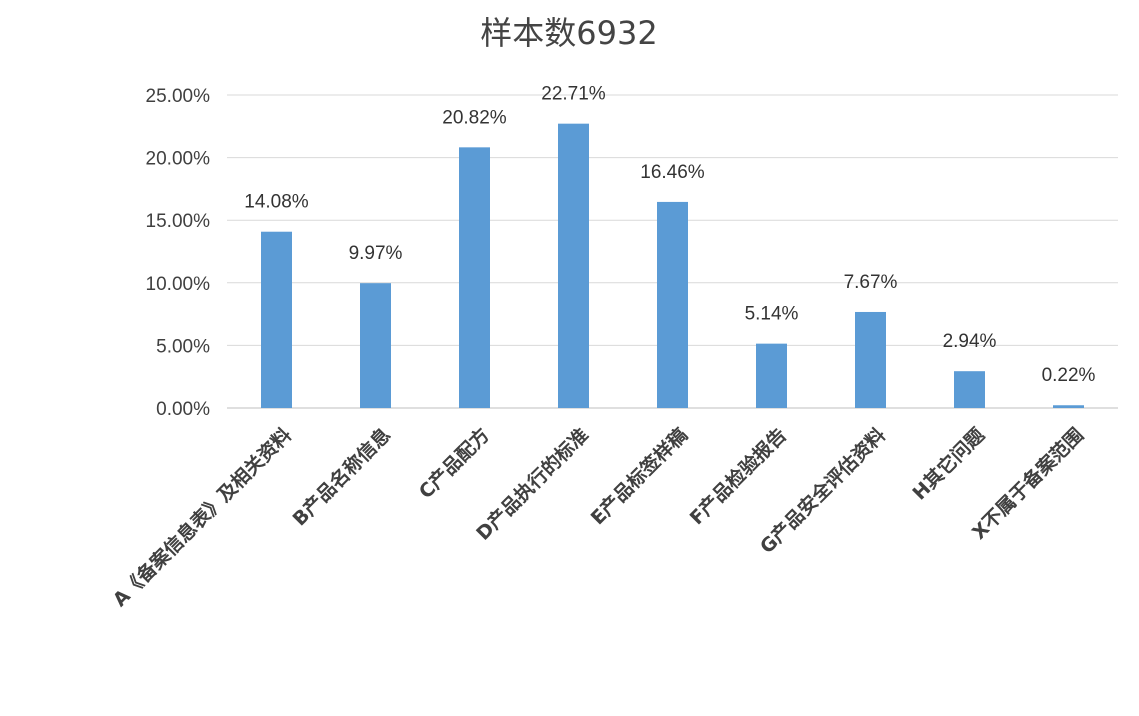 This screenshot has width=1139, height=716. Describe the element at coordinates (178, 221) in the screenshot. I see `y-tick-label: 15.00%` at that location.